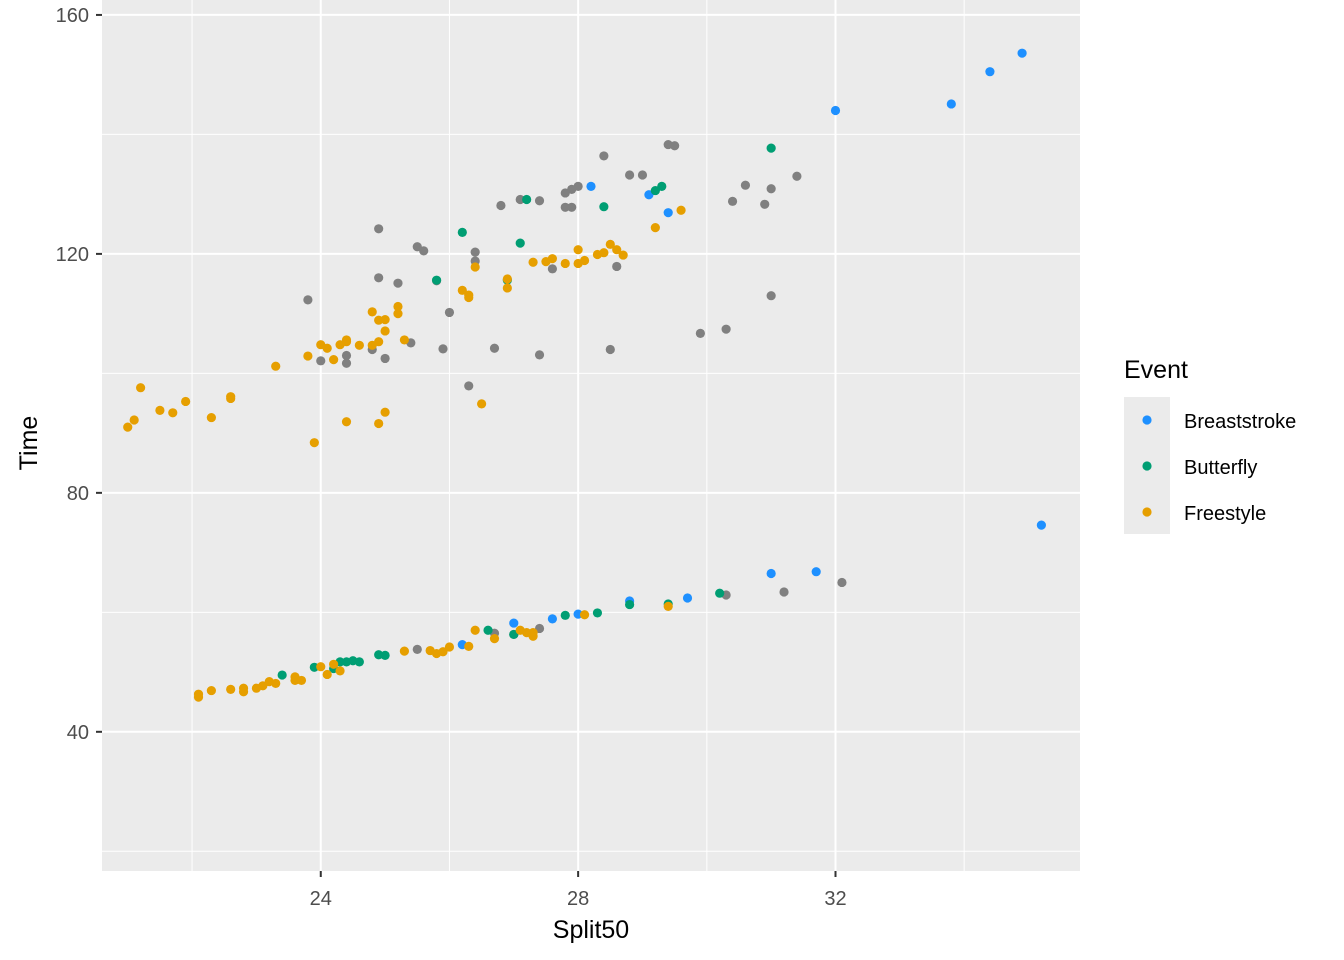 The image size is (1344, 960). What do you see at coordinates (591, 930) in the screenshot?
I see `x-axis-title: Split50` at bounding box center [591, 930].